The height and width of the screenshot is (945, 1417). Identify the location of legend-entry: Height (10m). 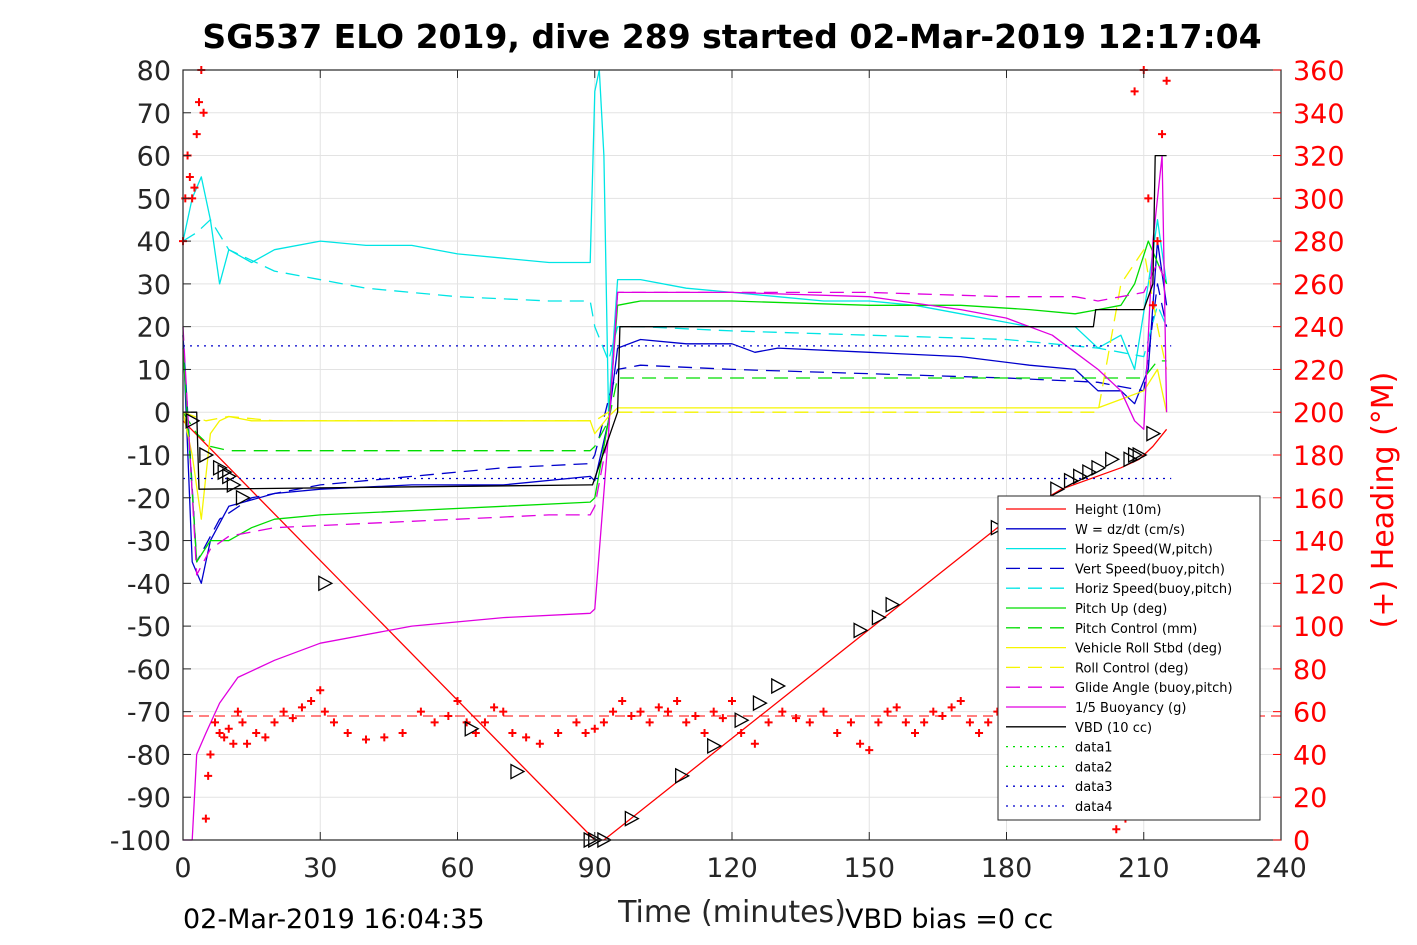
(1118, 510).